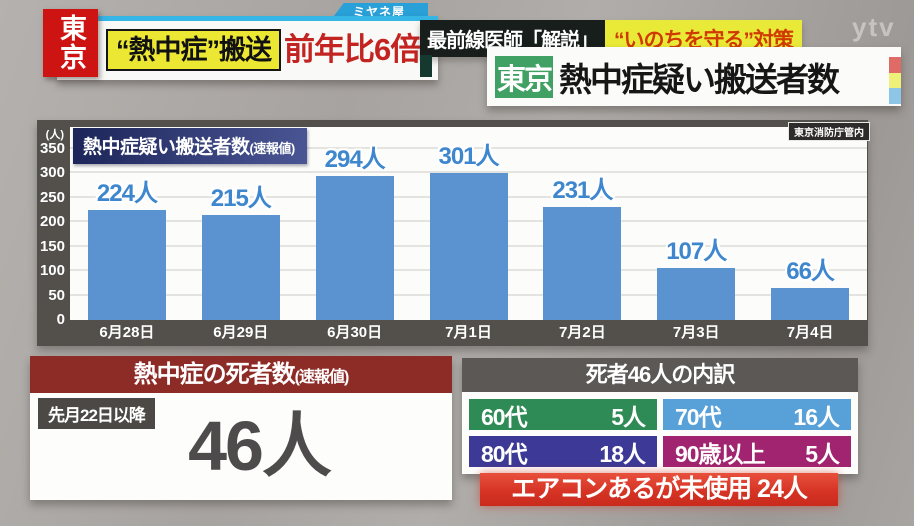  I want to click on x-axis-tick-label: 7月4日, so click(810, 332).